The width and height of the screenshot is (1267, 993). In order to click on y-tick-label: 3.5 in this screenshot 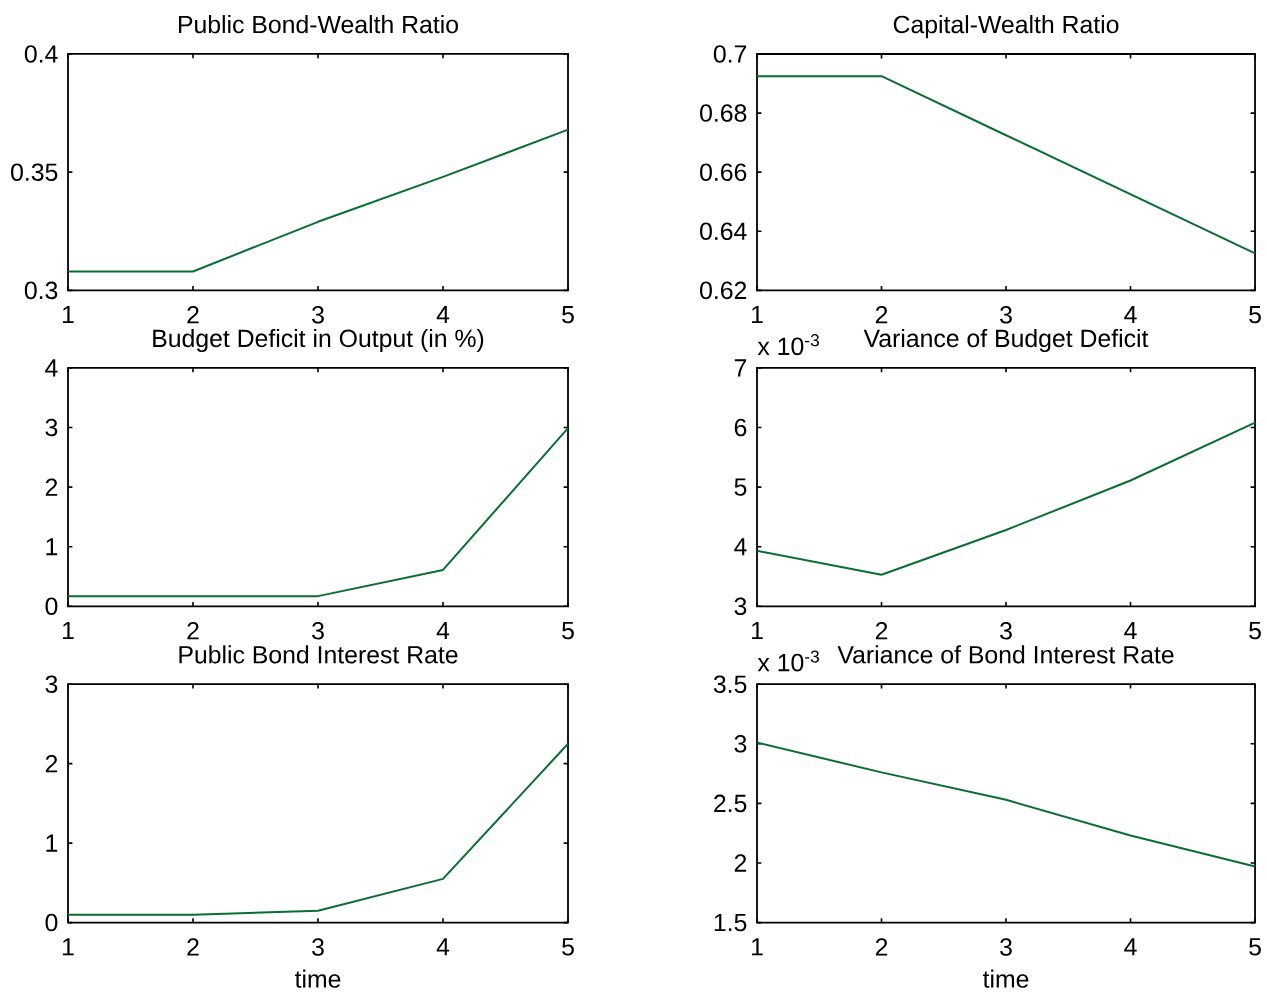, I will do `click(730, 684)`.